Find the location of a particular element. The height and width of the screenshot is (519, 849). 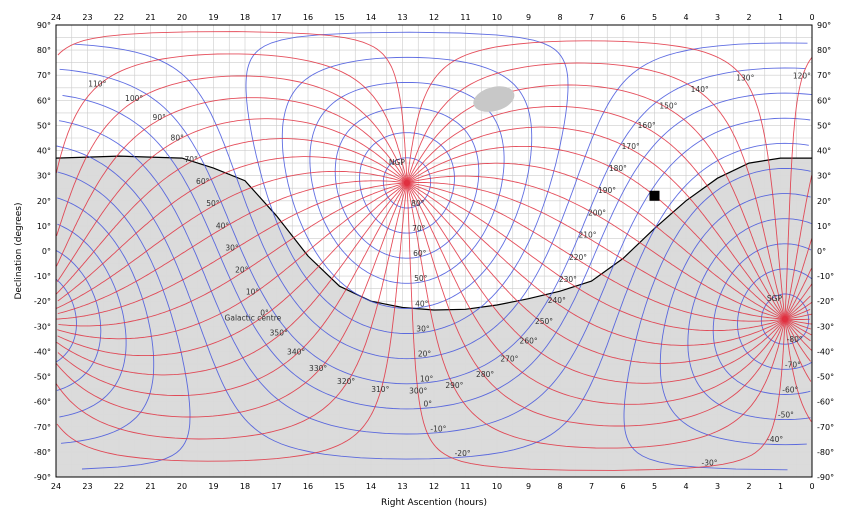

y-tick-right: -50° is located at coordinates (825, 377).